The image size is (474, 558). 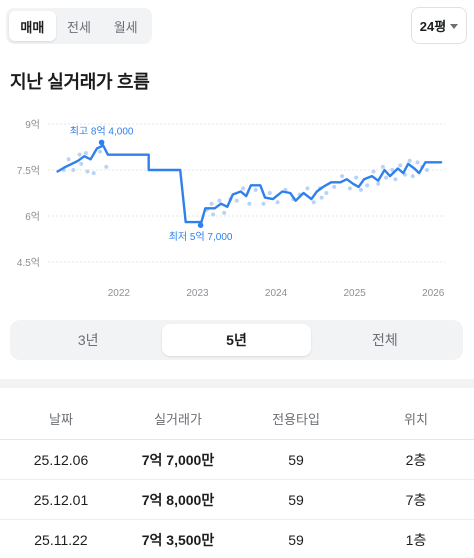 I want to click on y-tick-label: 7.5억, so click(x=28, y=171).